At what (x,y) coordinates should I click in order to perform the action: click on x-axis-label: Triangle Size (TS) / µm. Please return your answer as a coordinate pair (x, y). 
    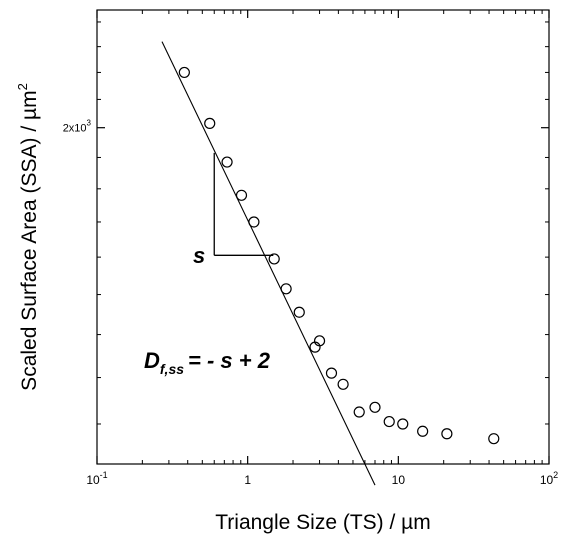
    Looking at the image, I should click on (323, 522).